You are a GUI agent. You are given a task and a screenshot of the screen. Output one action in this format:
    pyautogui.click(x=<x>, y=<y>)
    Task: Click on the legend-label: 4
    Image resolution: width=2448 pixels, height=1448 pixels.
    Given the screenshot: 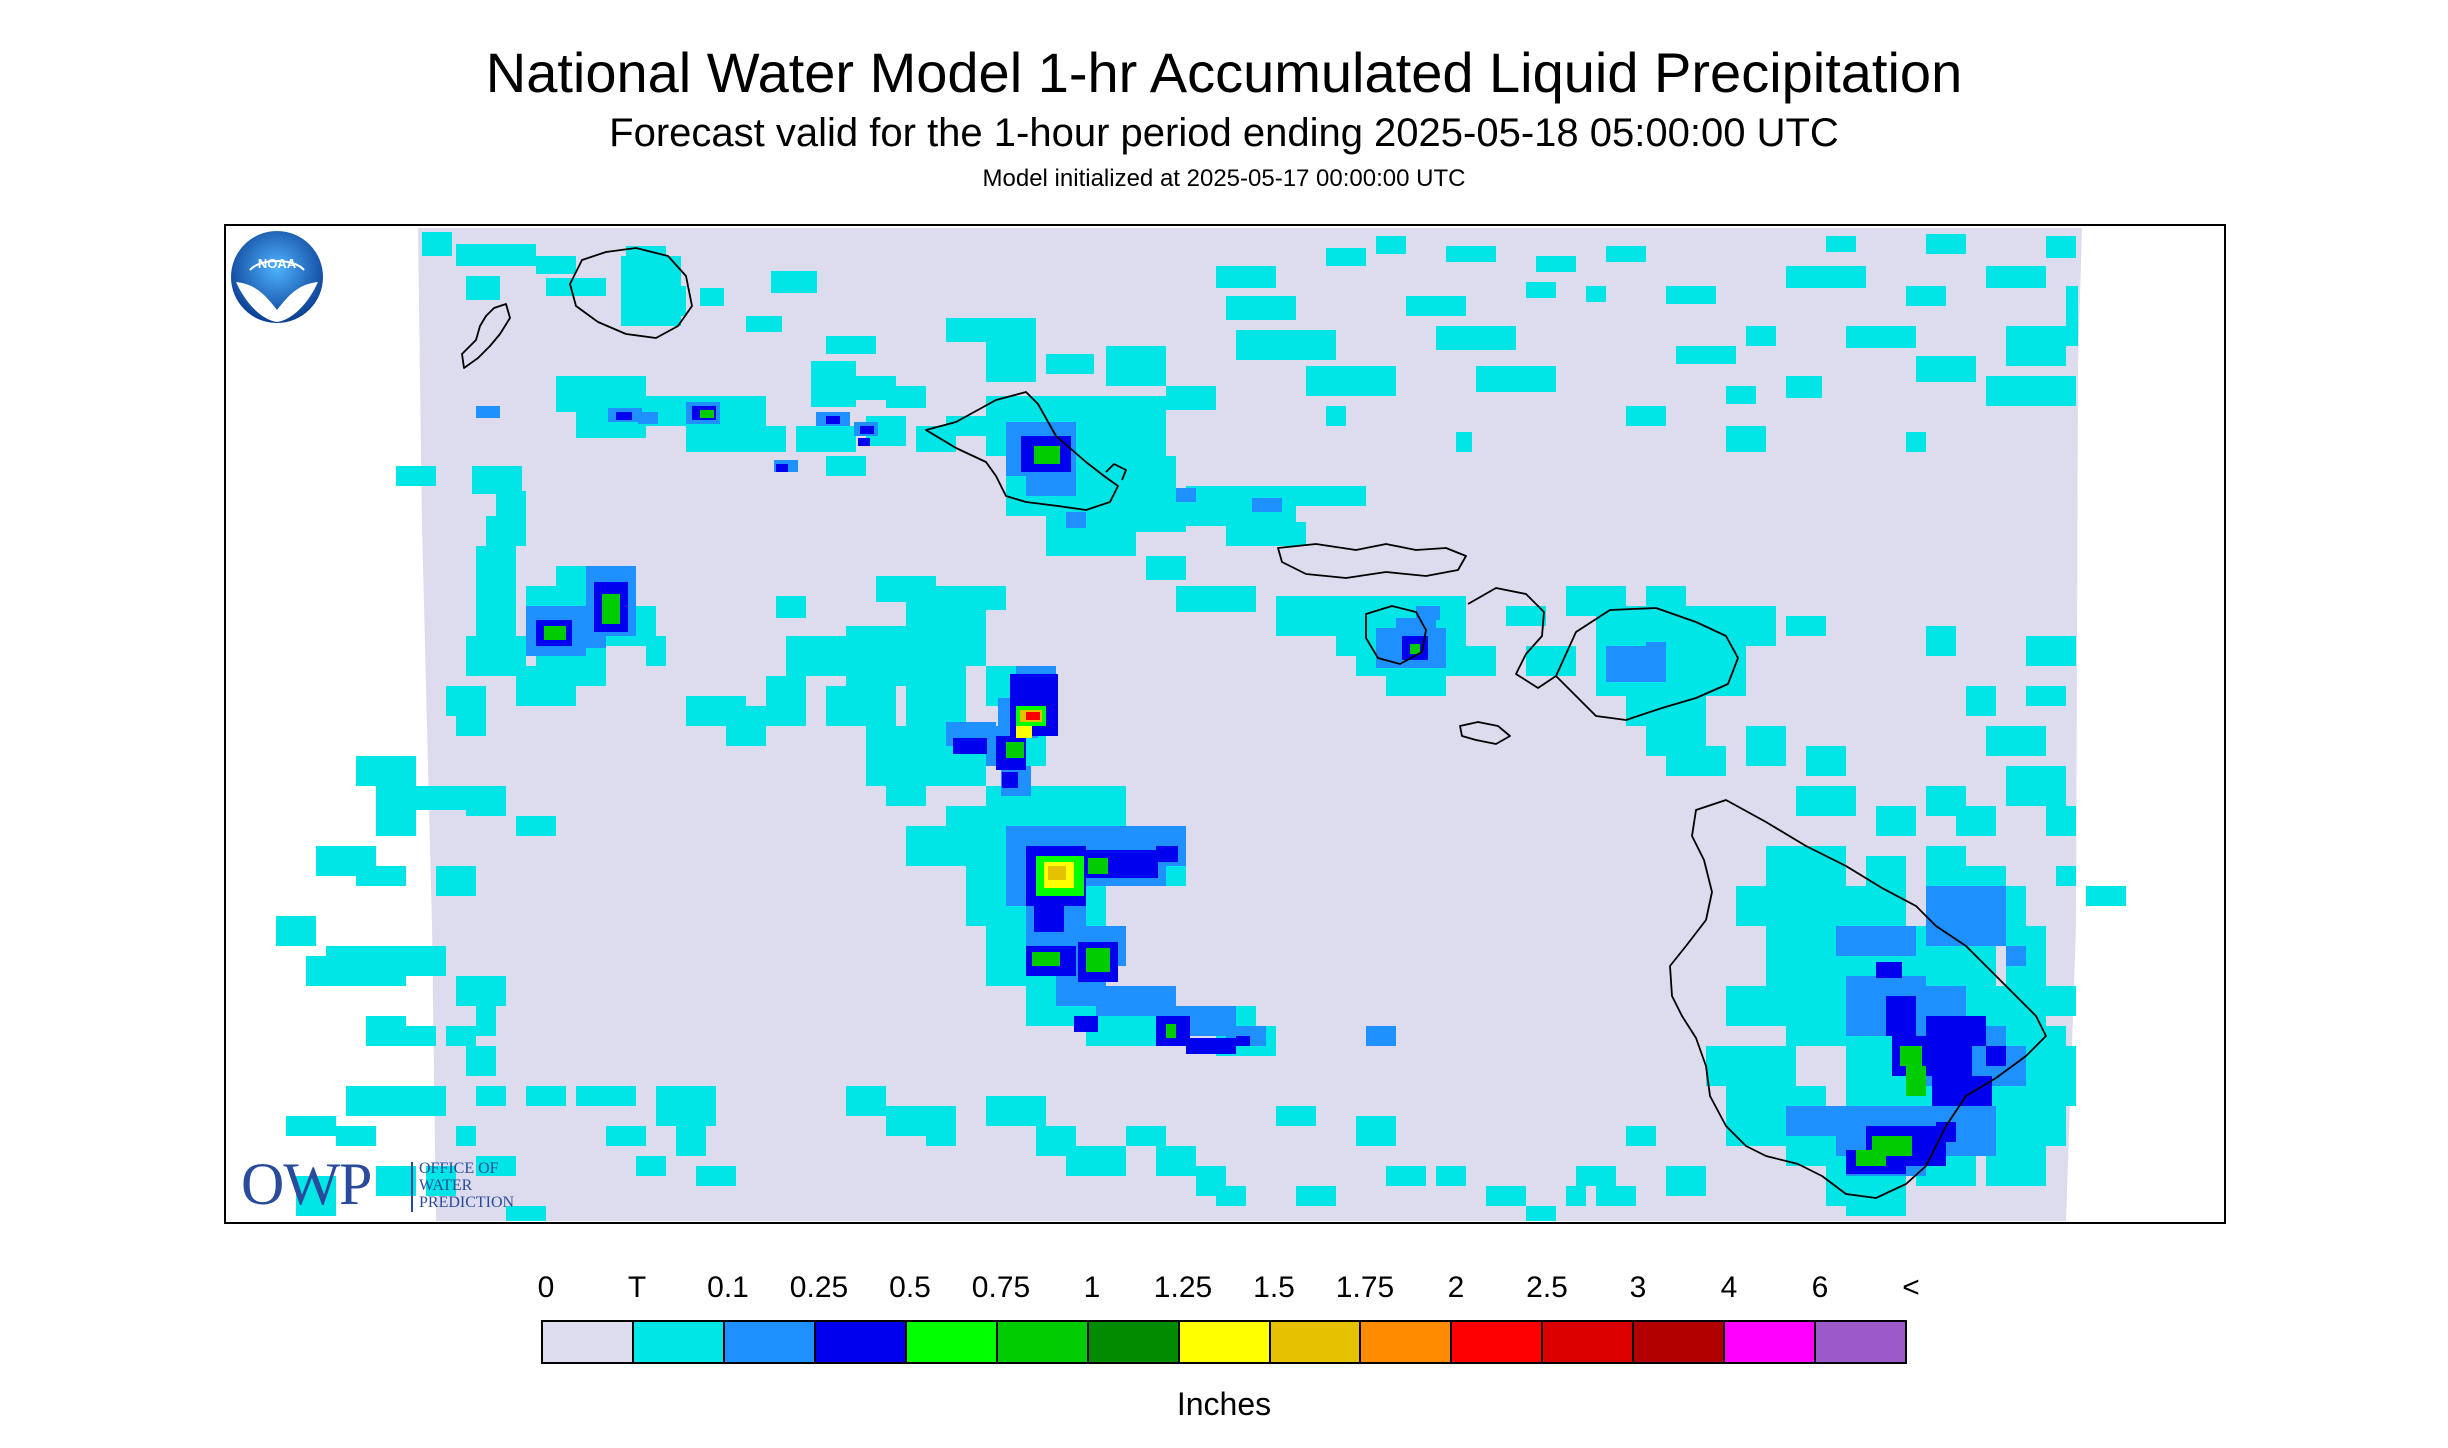 What is the action you would take?
    pyautogui.click(x=1729, y=1287)
    